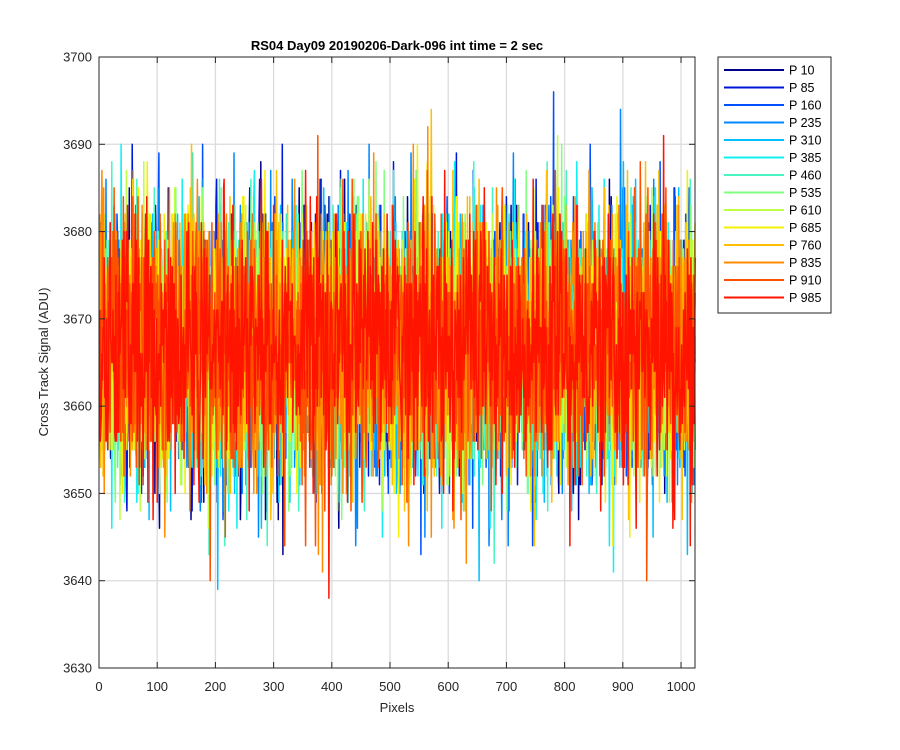 Image resolution: width=900 pixels, height=750 pixels. Describe the element at coordinates (805, 158) in the screenshot. I see `legend-label: P 385` at that location.